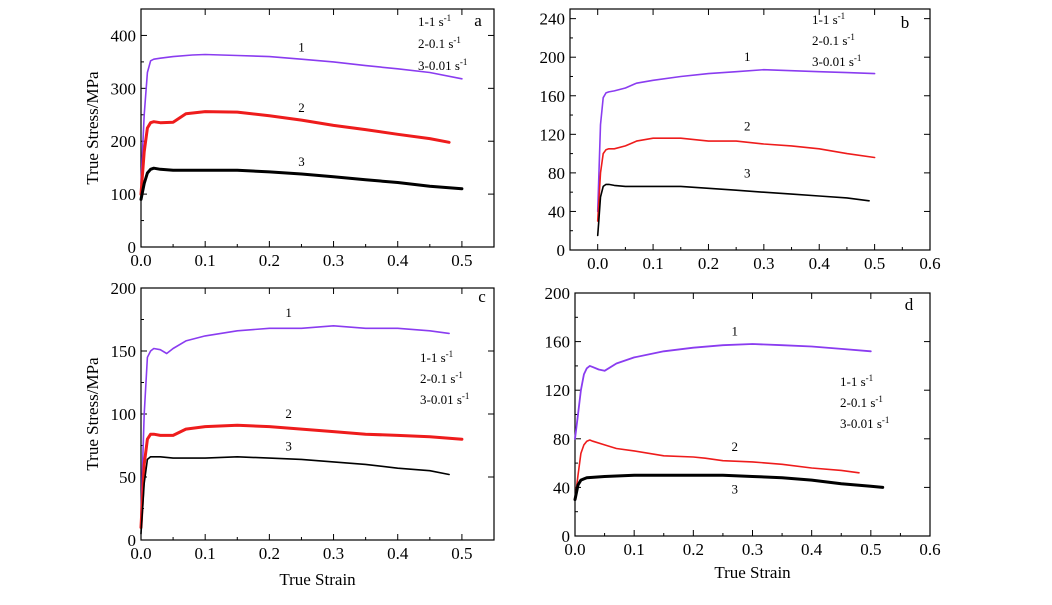 The height and width of the screenshot is (605, 1052). What do you see at coordinates (909, 304) in the screenshot?
I see `panel-letter: d` at bounding box center [909, 304].